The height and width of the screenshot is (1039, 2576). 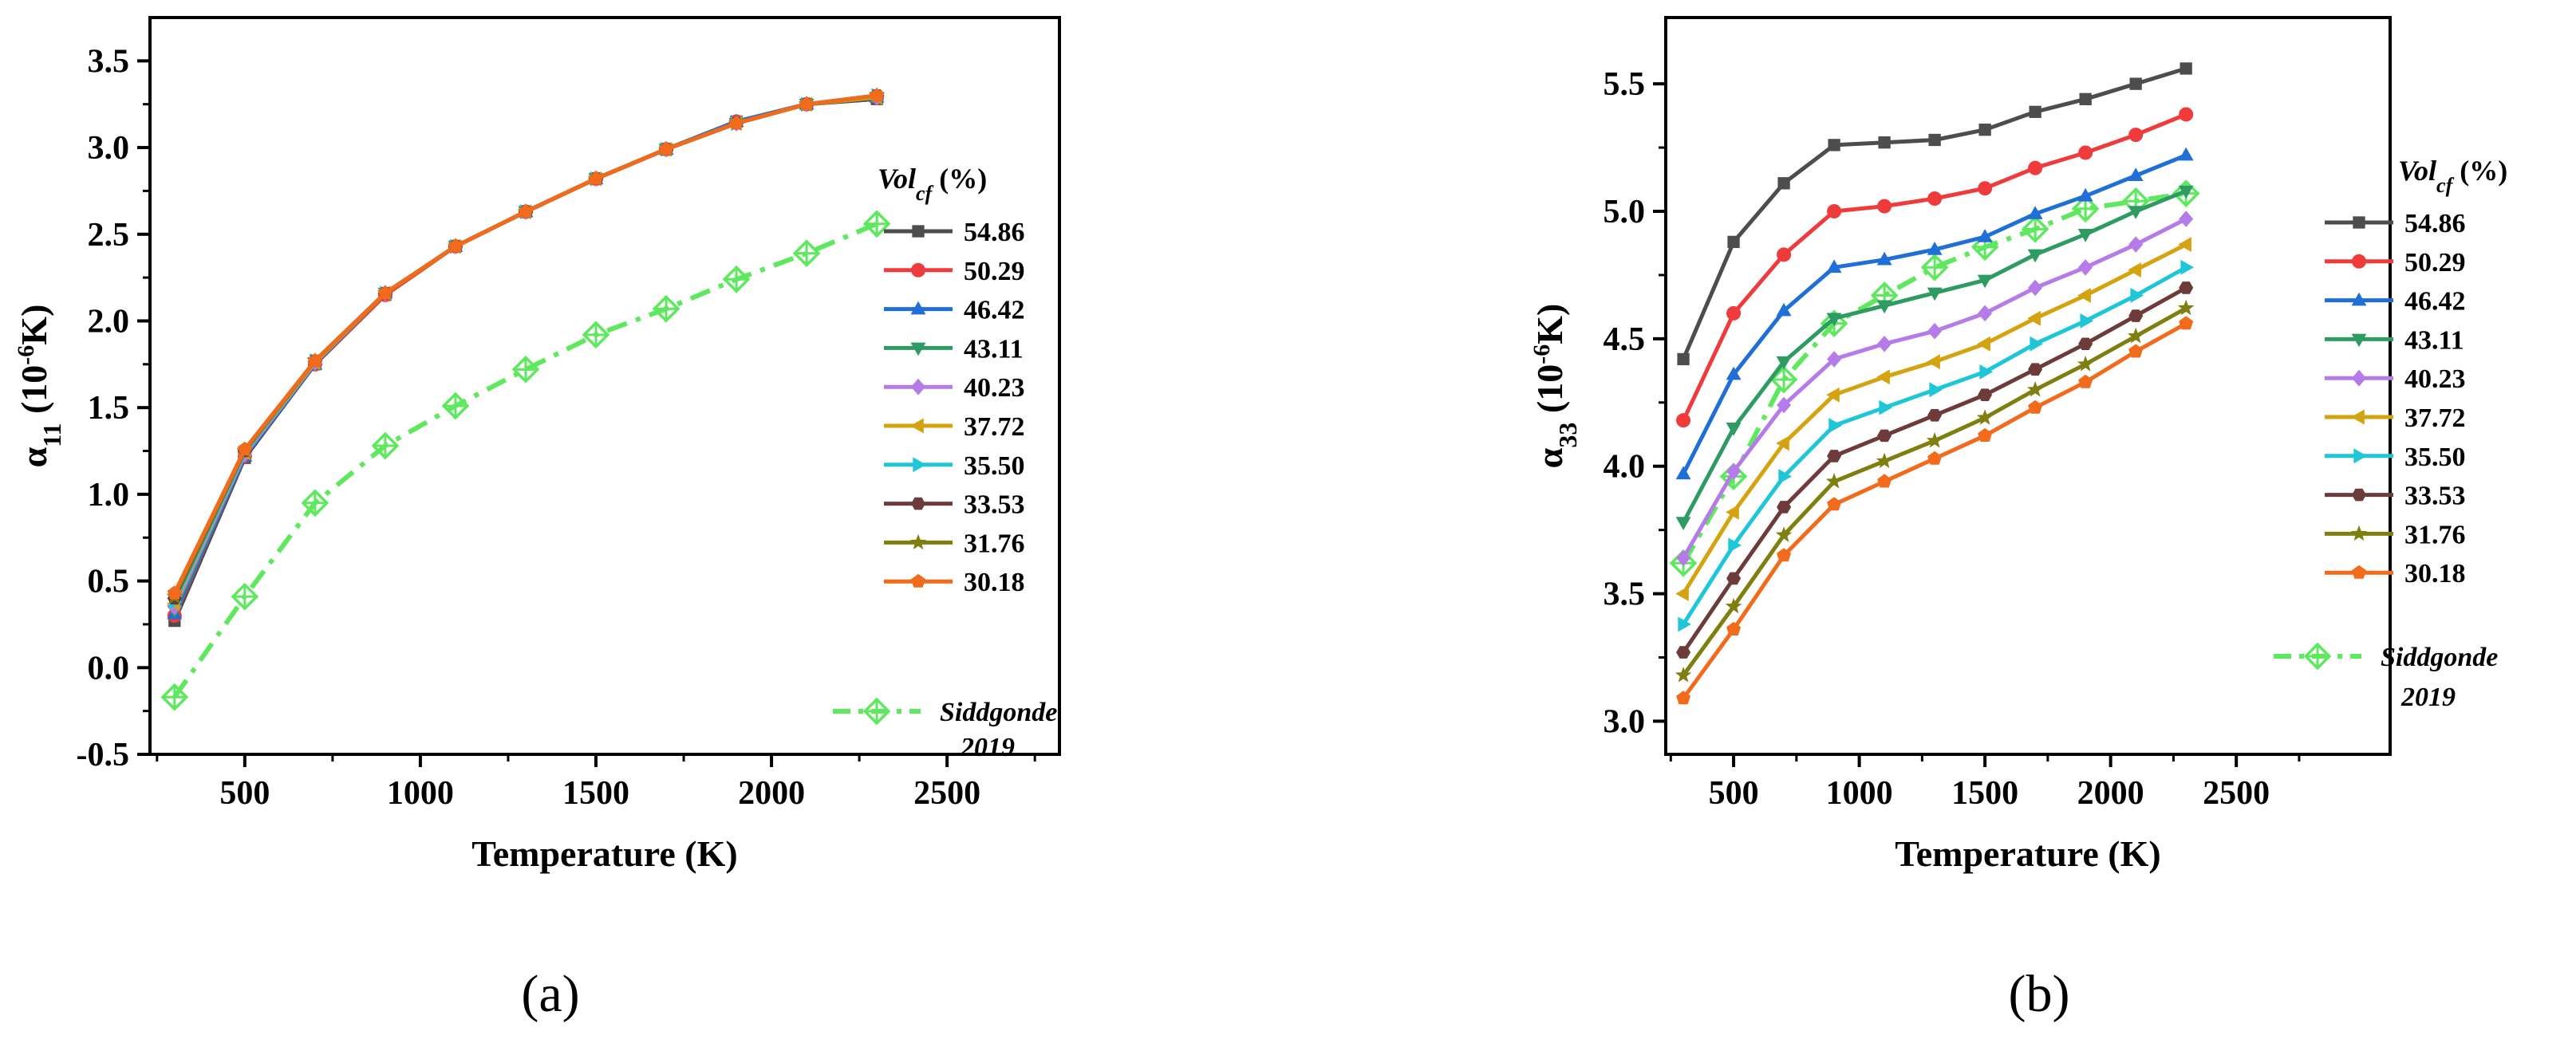 I want to click on plot-area, so click(x=1934, y=383).